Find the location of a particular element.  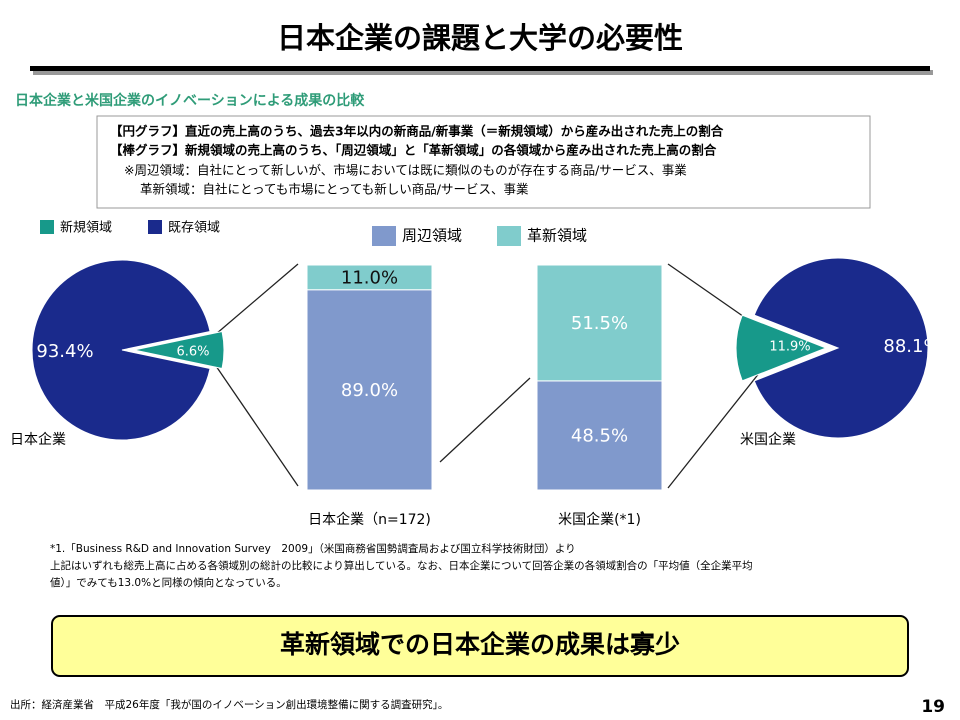

bar-label: 89.0% is located at coordinates (369, 390).